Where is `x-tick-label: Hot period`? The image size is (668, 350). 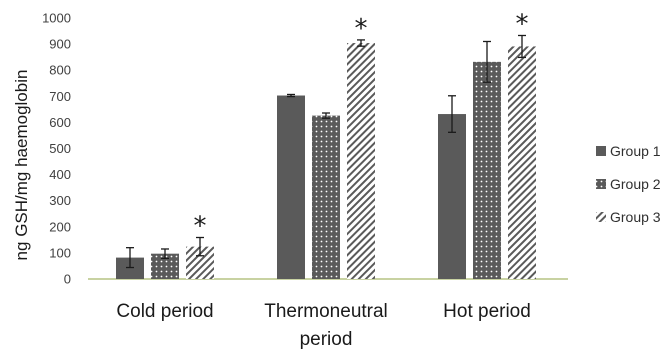
x-tick-label: Hot period is located at coordinates (487, 311).